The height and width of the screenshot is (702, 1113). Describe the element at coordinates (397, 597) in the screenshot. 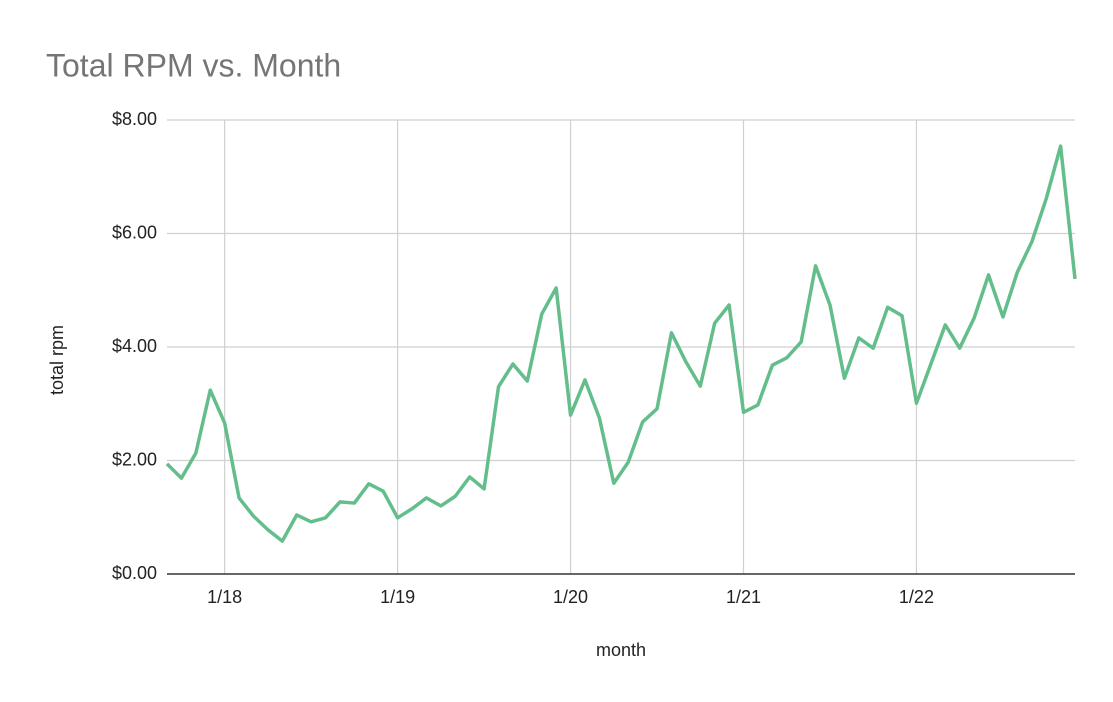

I see `x-tick-label: 1/19` at that location.